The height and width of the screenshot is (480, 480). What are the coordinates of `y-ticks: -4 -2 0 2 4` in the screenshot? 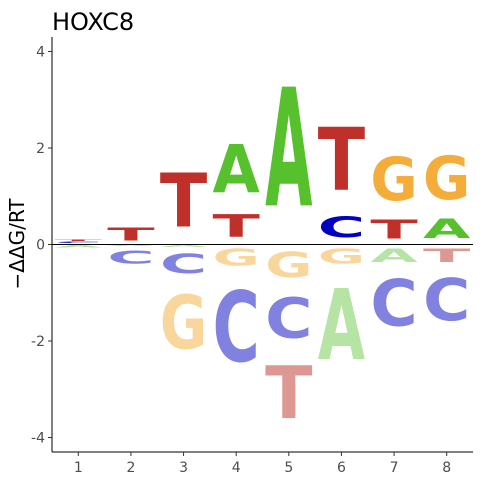 It's located at (41, 245).